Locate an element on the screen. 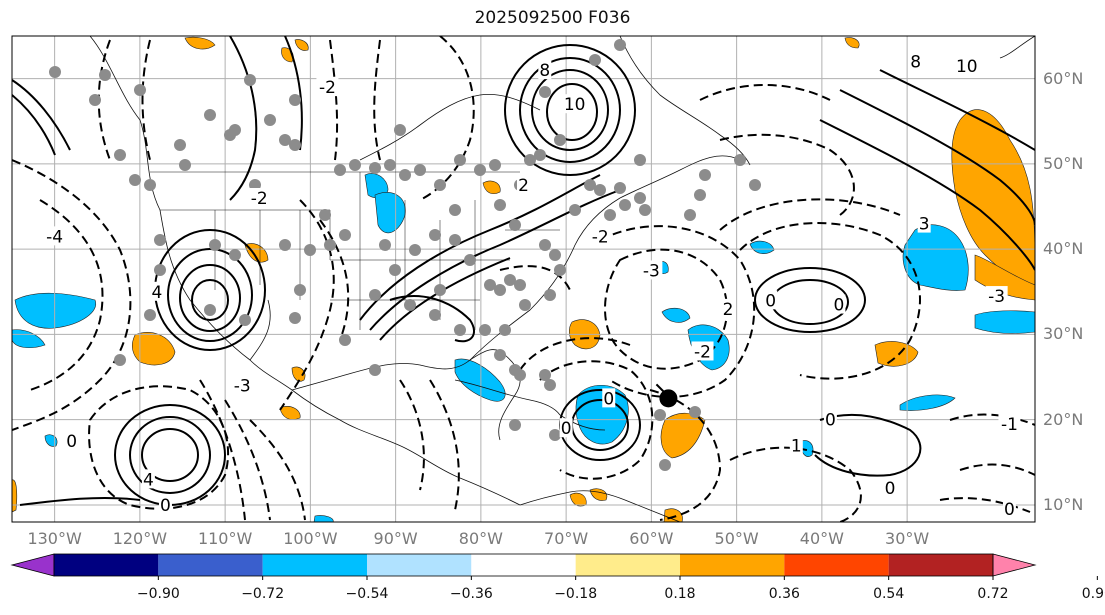  longitude-label: 30°W is located at coordinates (907, 538).